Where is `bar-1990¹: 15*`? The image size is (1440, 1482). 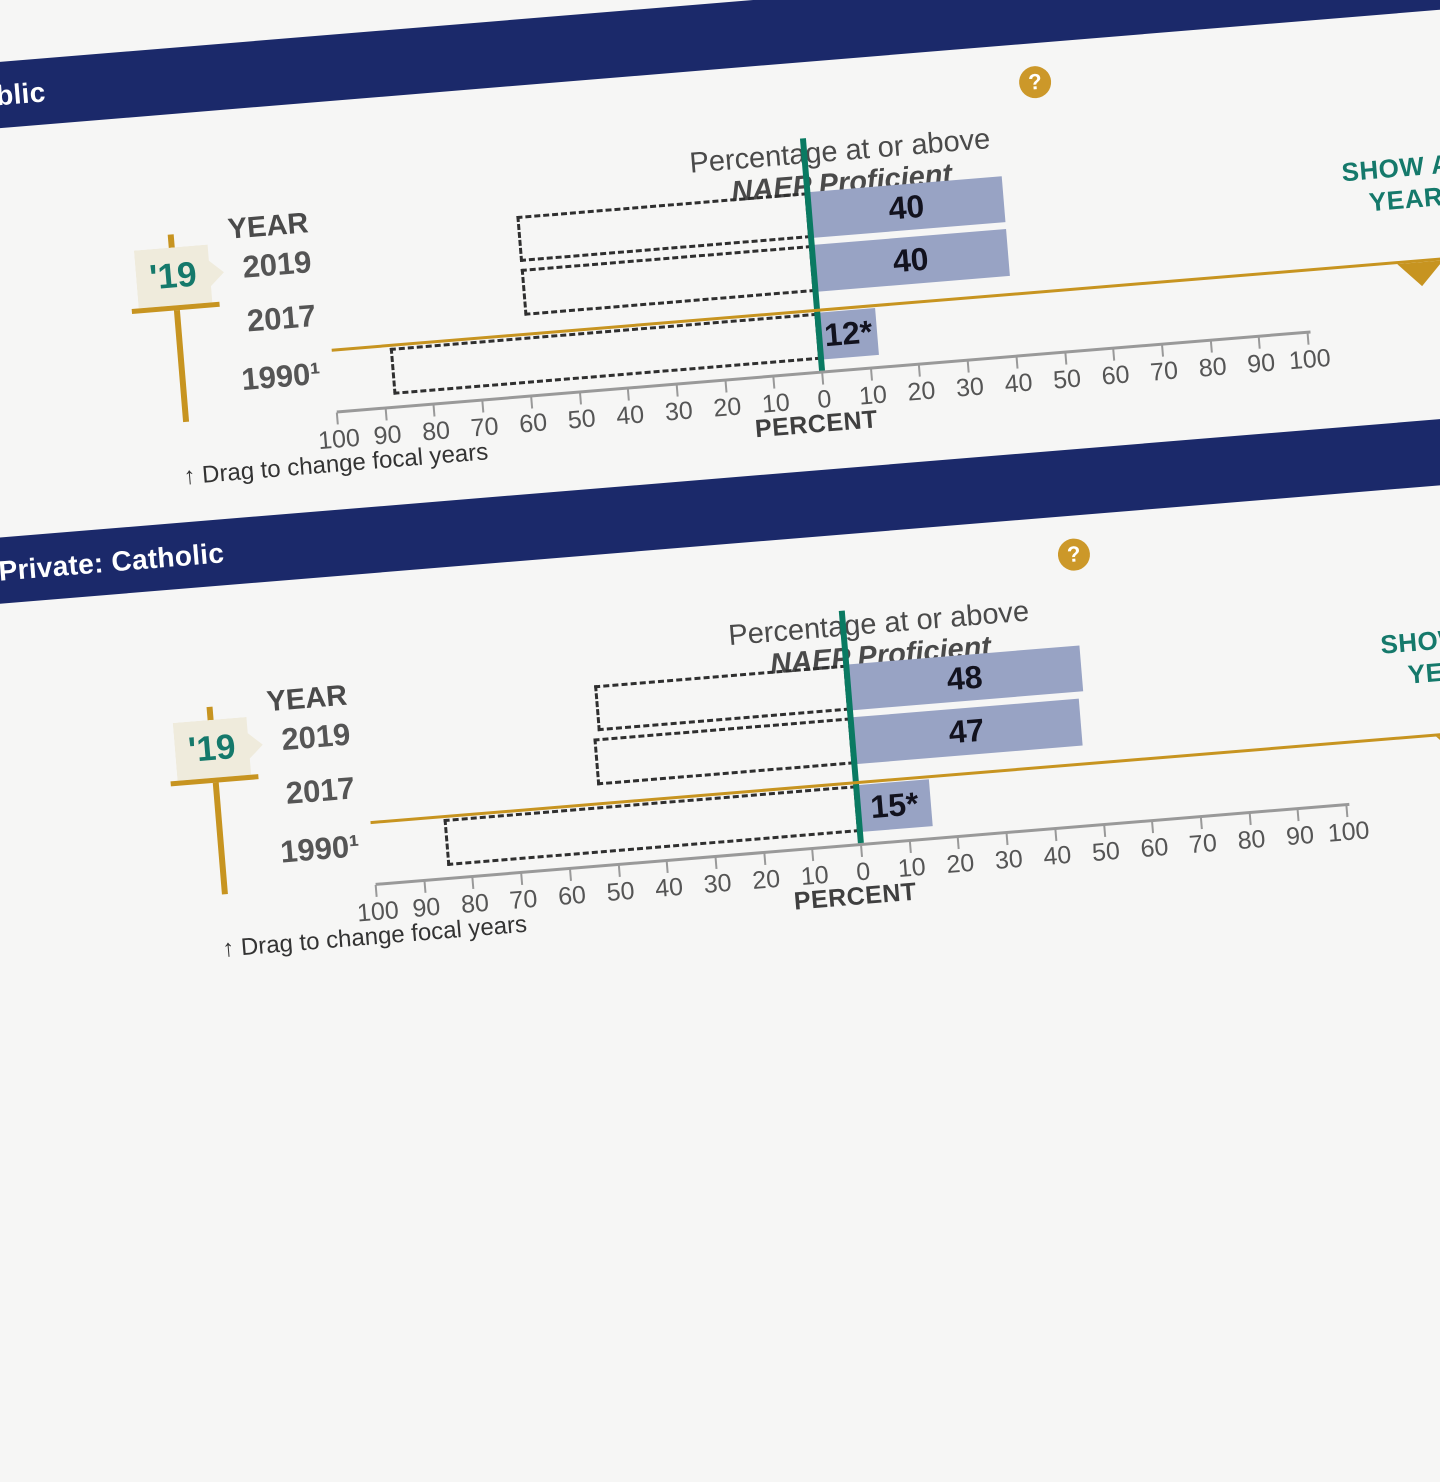
bar-1990¹: 15* is located at coordinates (894, 806).